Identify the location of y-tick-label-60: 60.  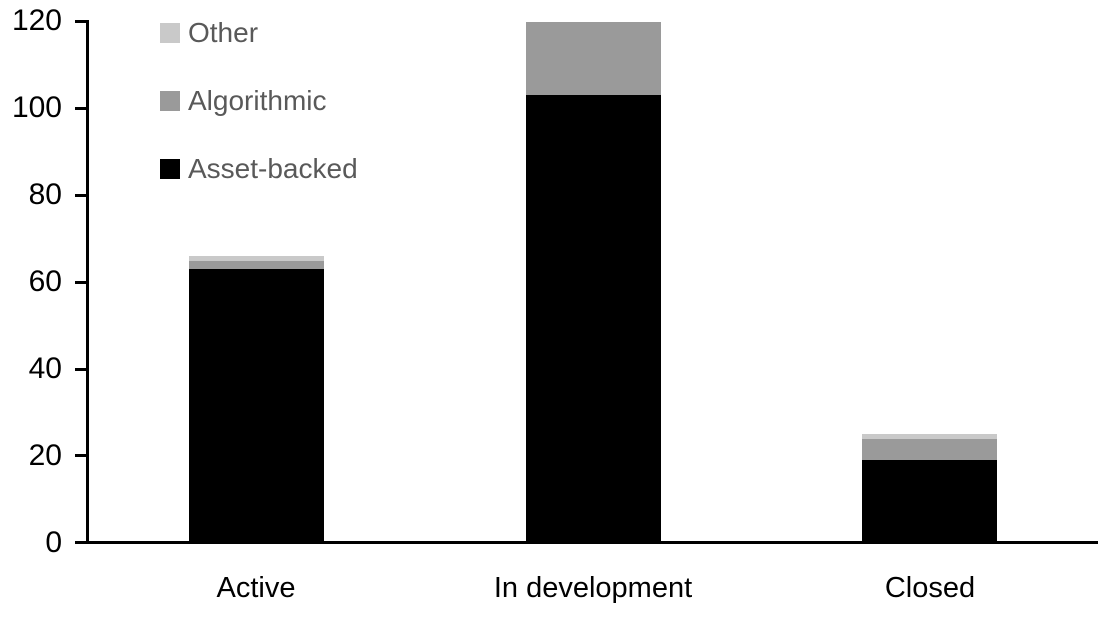
(45, 281).